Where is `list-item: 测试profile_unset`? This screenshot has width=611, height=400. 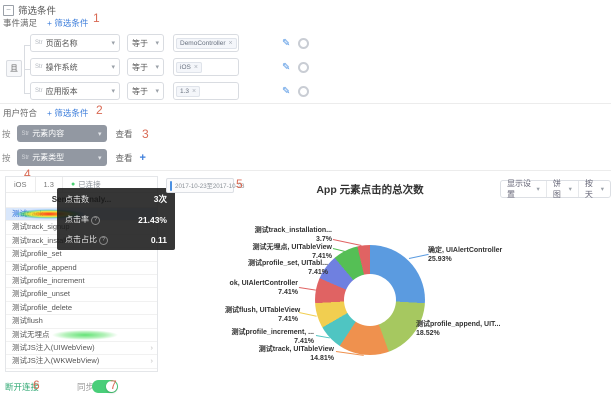
list-item: 测试profile_unset is located at coordinates (81, 295).